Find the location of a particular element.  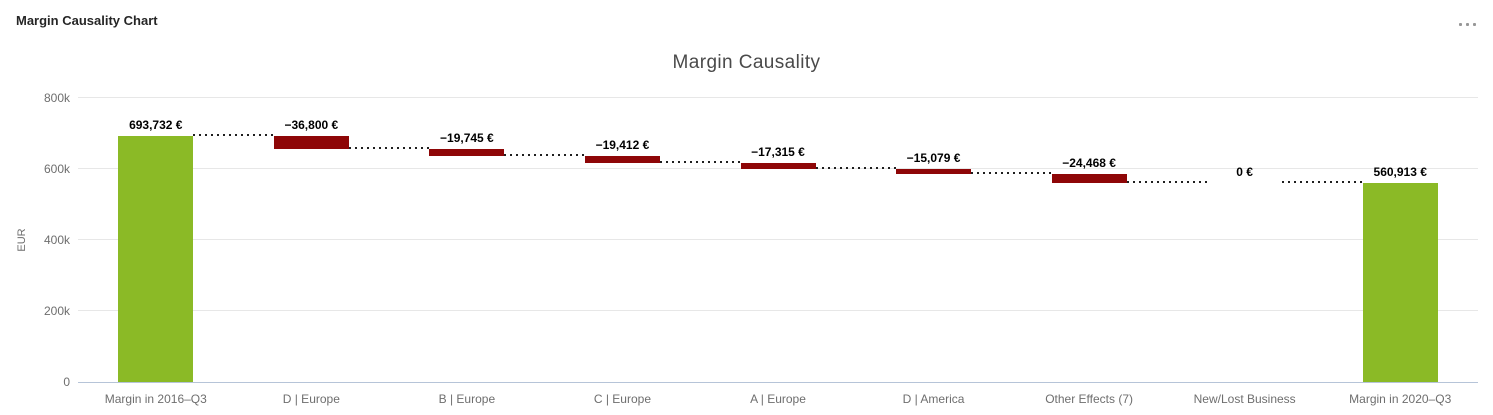

x-category-label: C | Europe is located at coordinates (622, 399).